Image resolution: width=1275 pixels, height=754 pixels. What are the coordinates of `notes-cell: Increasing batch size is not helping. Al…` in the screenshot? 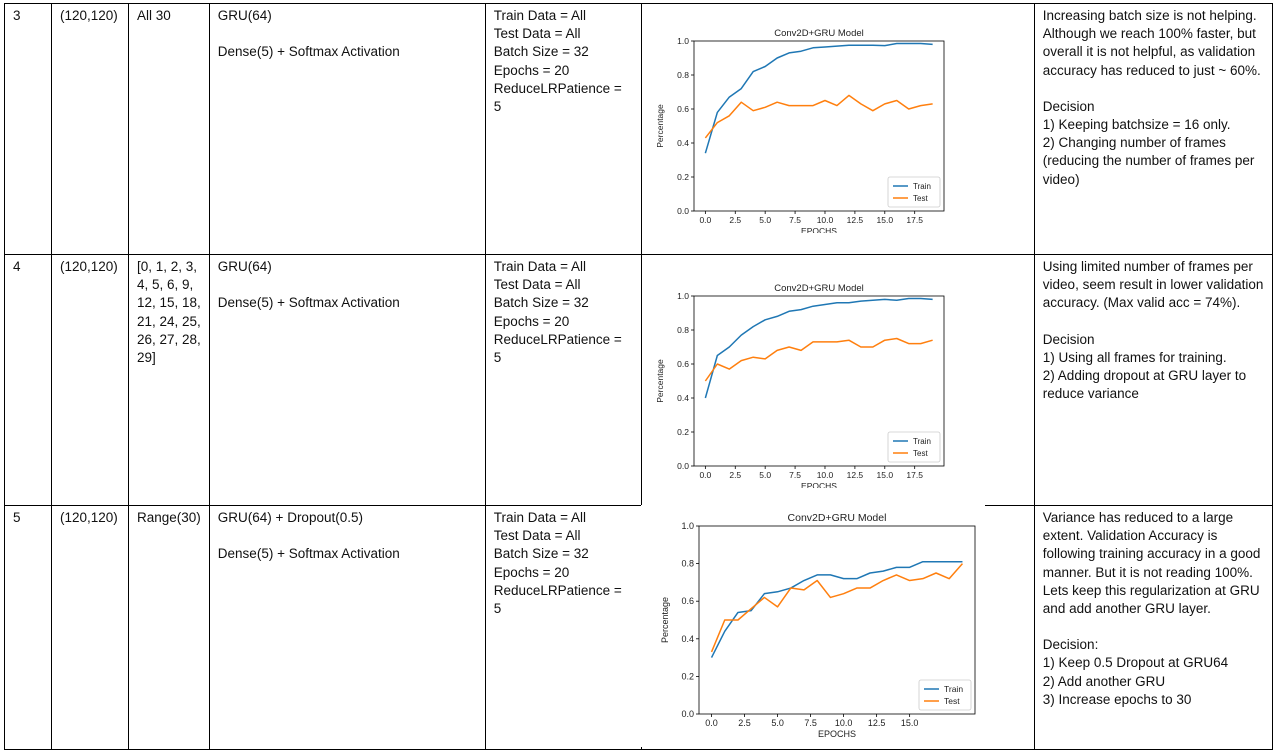 It's located at (1153, 129).